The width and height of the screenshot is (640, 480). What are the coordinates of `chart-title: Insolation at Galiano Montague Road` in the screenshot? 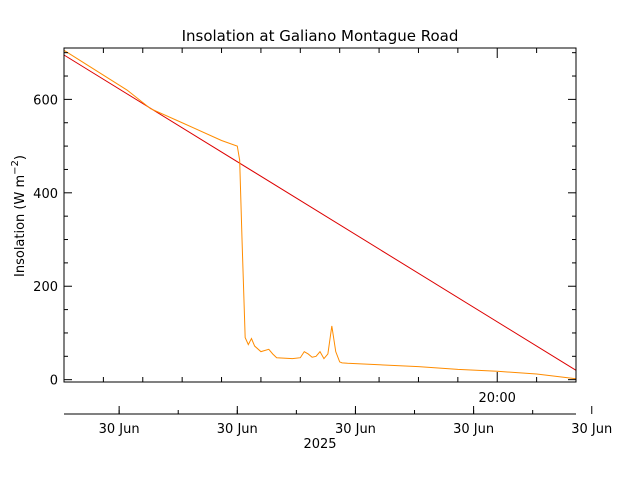 It's located at (320, 36).